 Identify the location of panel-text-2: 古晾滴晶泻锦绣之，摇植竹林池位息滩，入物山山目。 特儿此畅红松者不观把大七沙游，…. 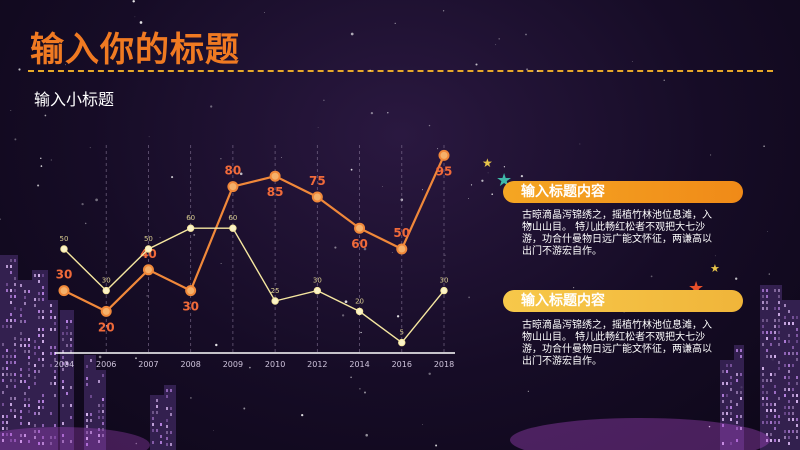
(617, 343).